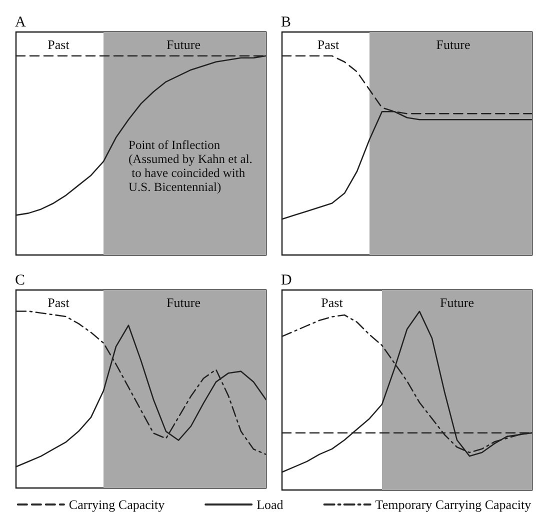 The height and width of the screenshot is (528, 548). What do you see at coordinates (190, 166) in the screenshot?
I see `annotation: Point of Inflection (Assumed by Kahn et al. to have coincided with U.S. Bicentennial)` at bounding box center [190, 166].